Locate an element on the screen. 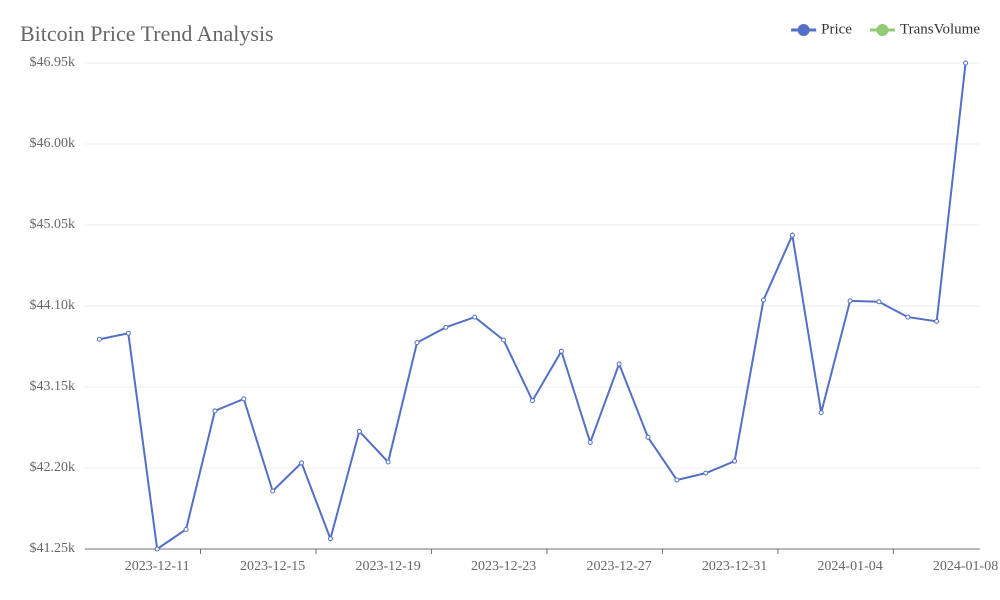 This screenshot has width=1000, height=600. legend-label: Price is located at coordinates (836, 29).